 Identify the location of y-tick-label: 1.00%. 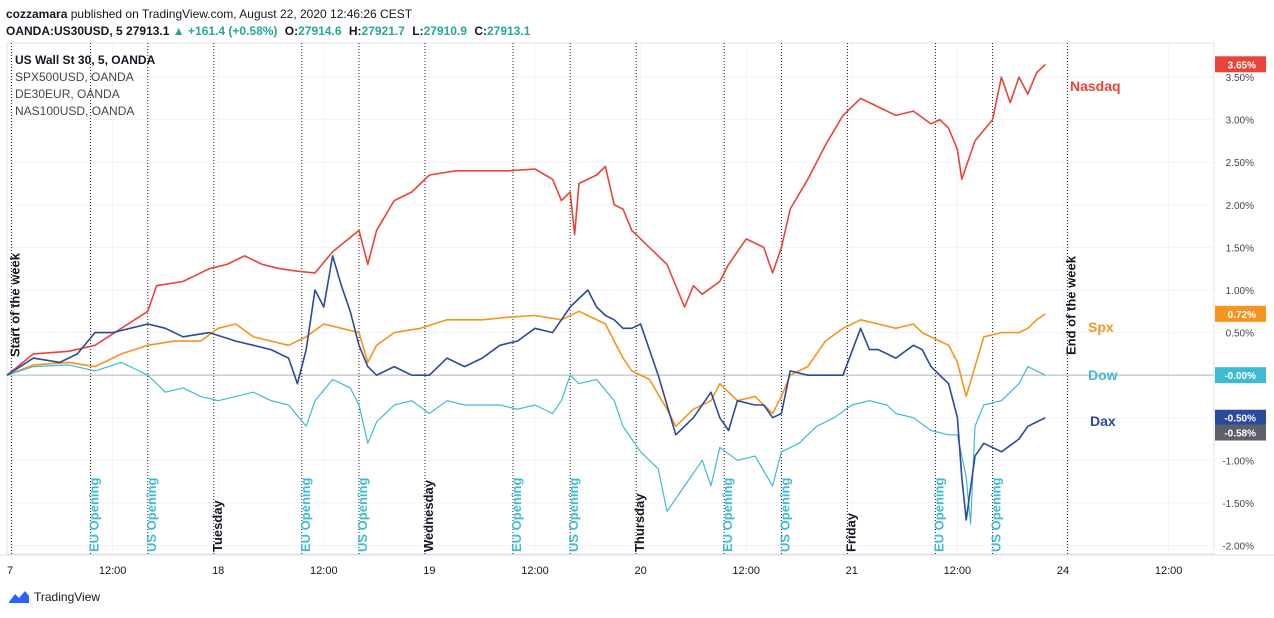
(1240, 291).